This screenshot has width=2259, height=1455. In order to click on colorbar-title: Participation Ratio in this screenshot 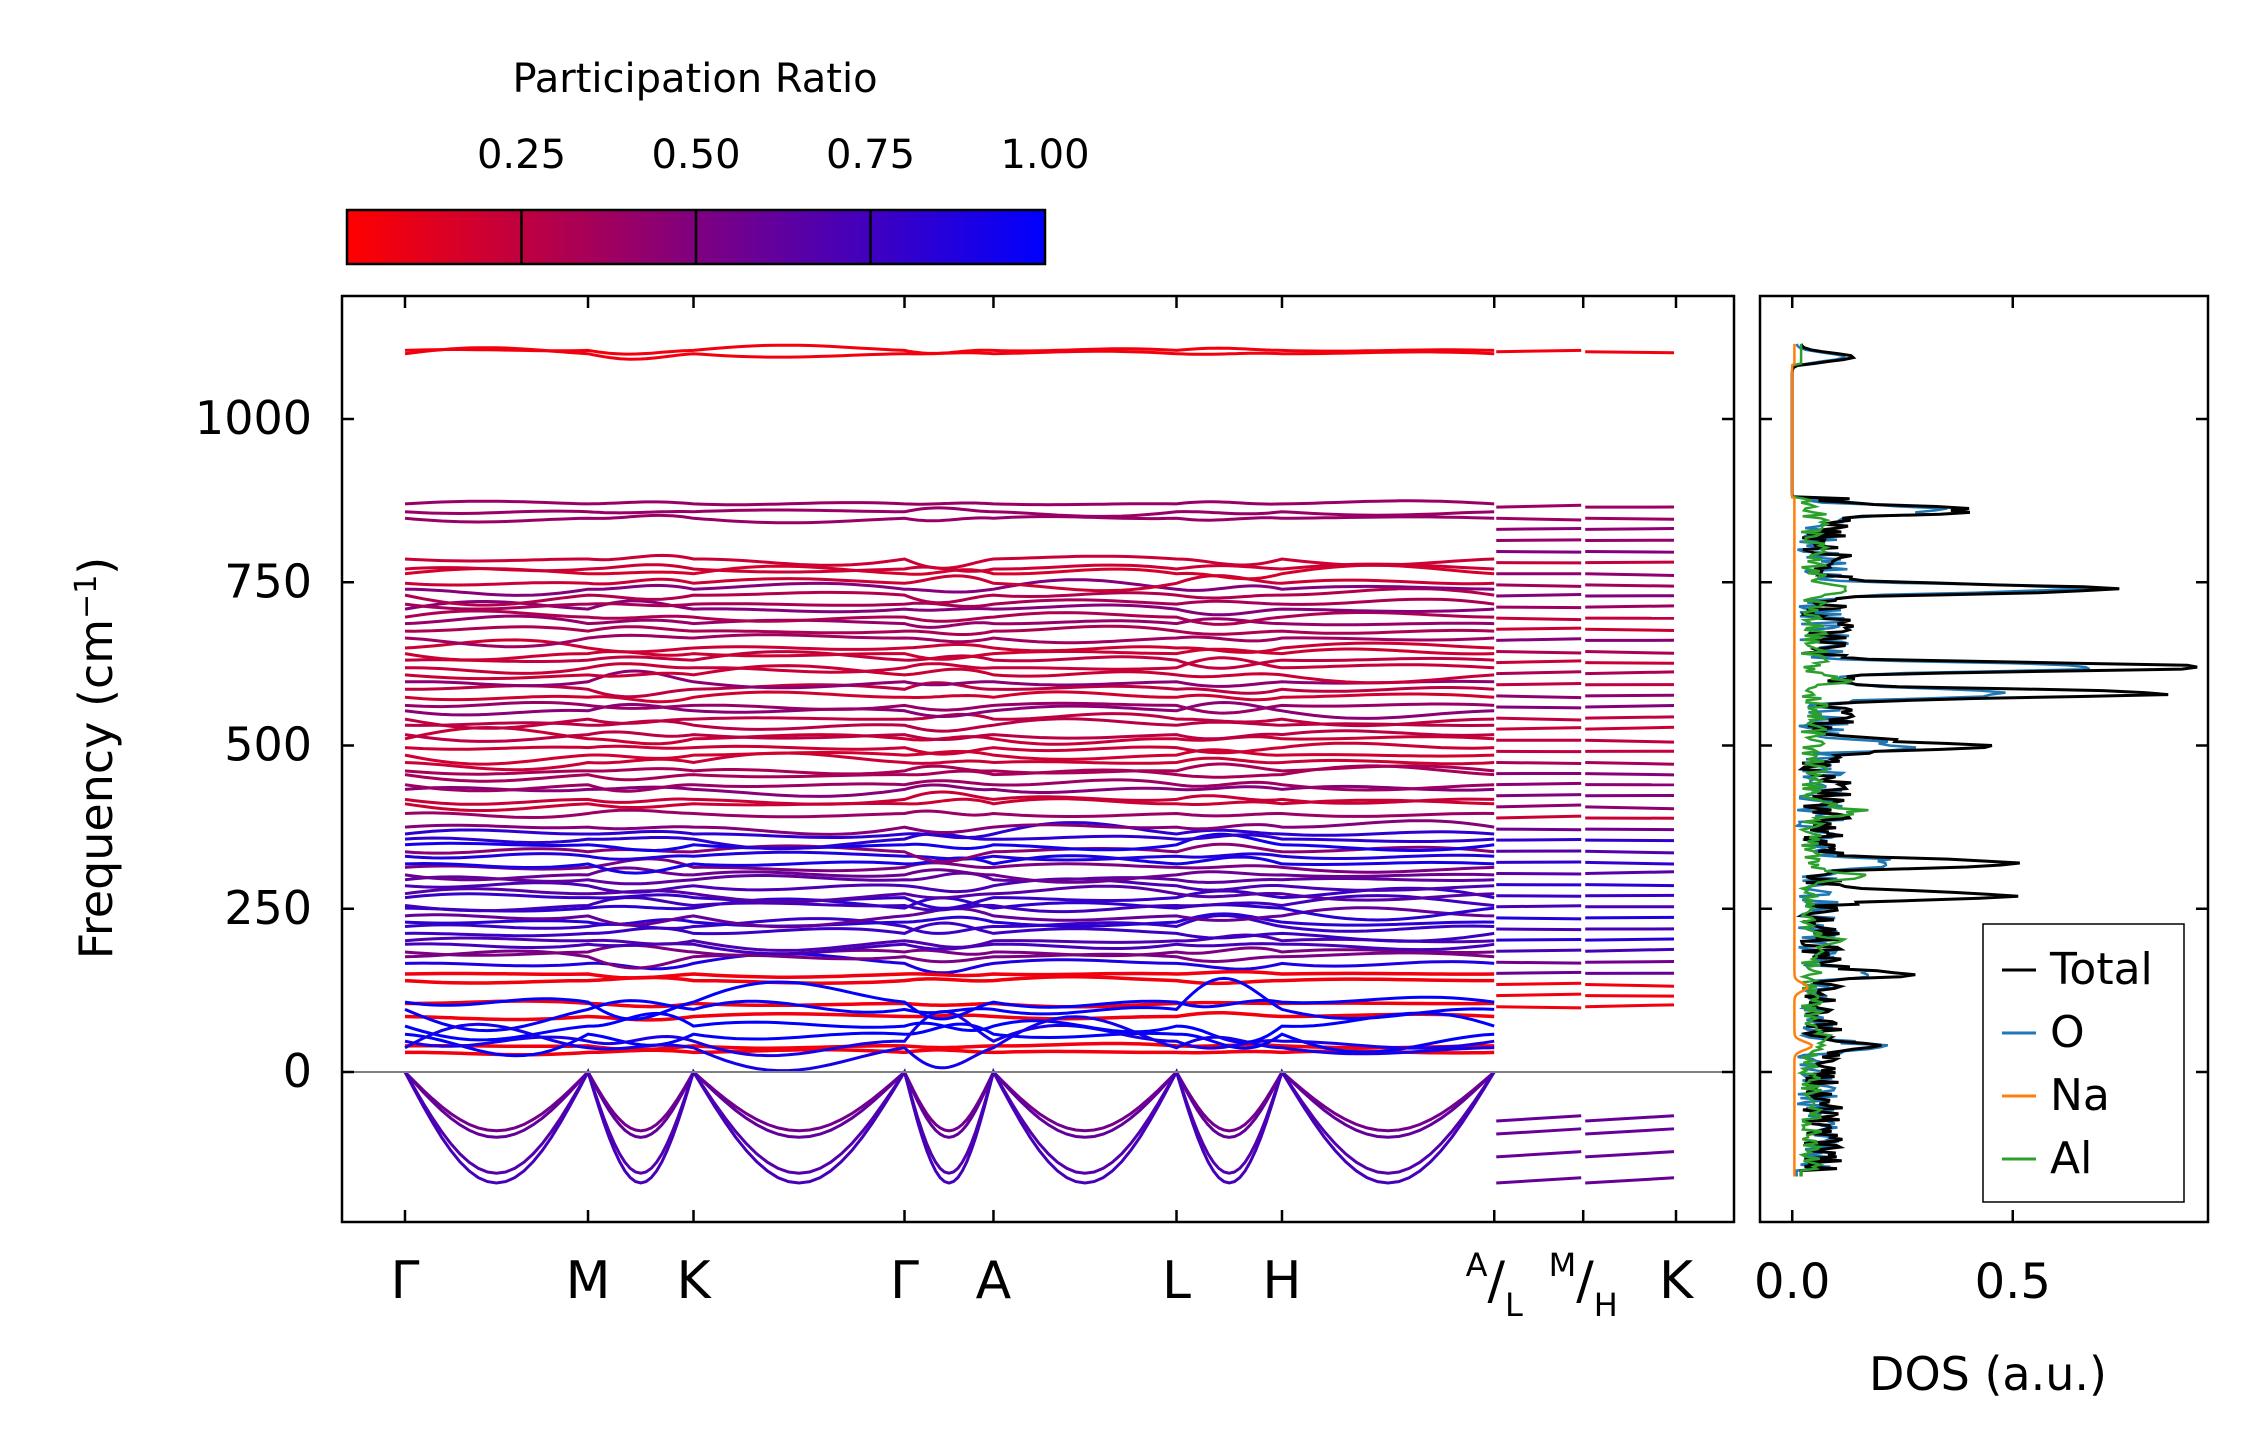, I will do `click(694, 79)`.